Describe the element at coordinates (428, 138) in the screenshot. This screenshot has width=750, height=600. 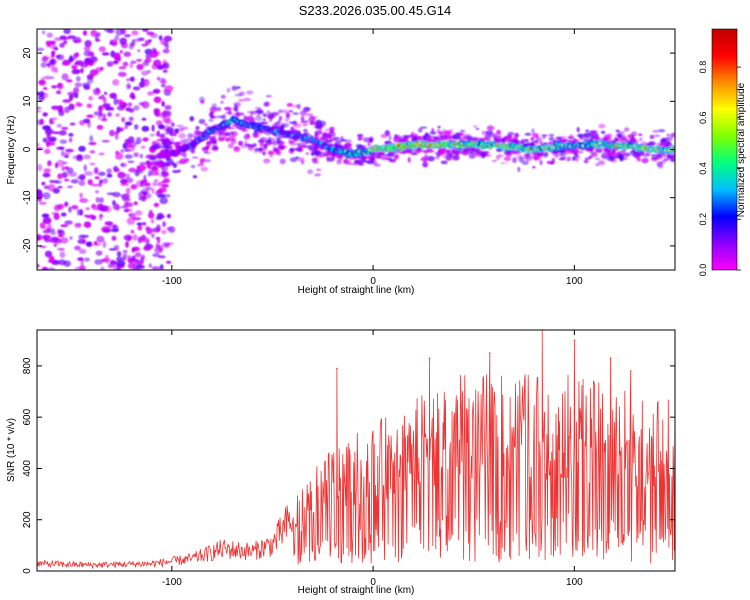
I see `heatmap-cell-1923` at that location.